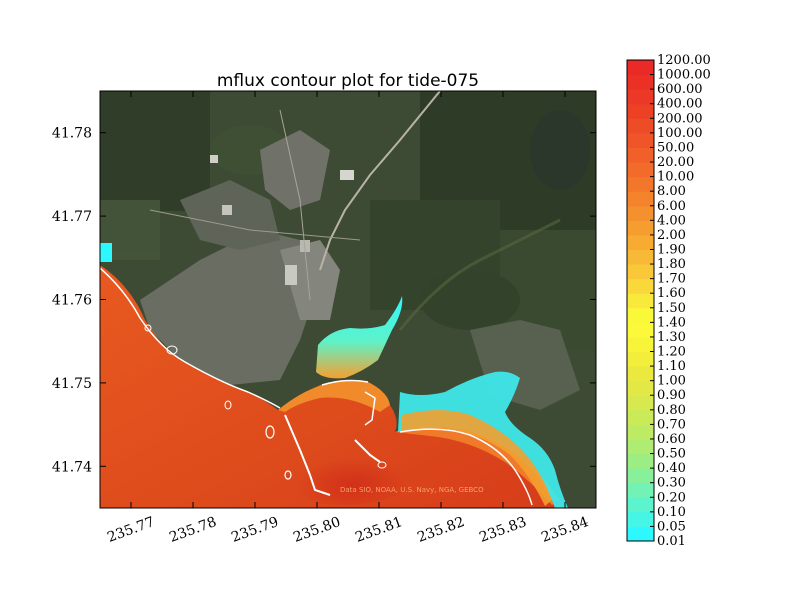 The image size is (800, 600). I want to click on y-tick-label: 41.78, so click(72, 134).